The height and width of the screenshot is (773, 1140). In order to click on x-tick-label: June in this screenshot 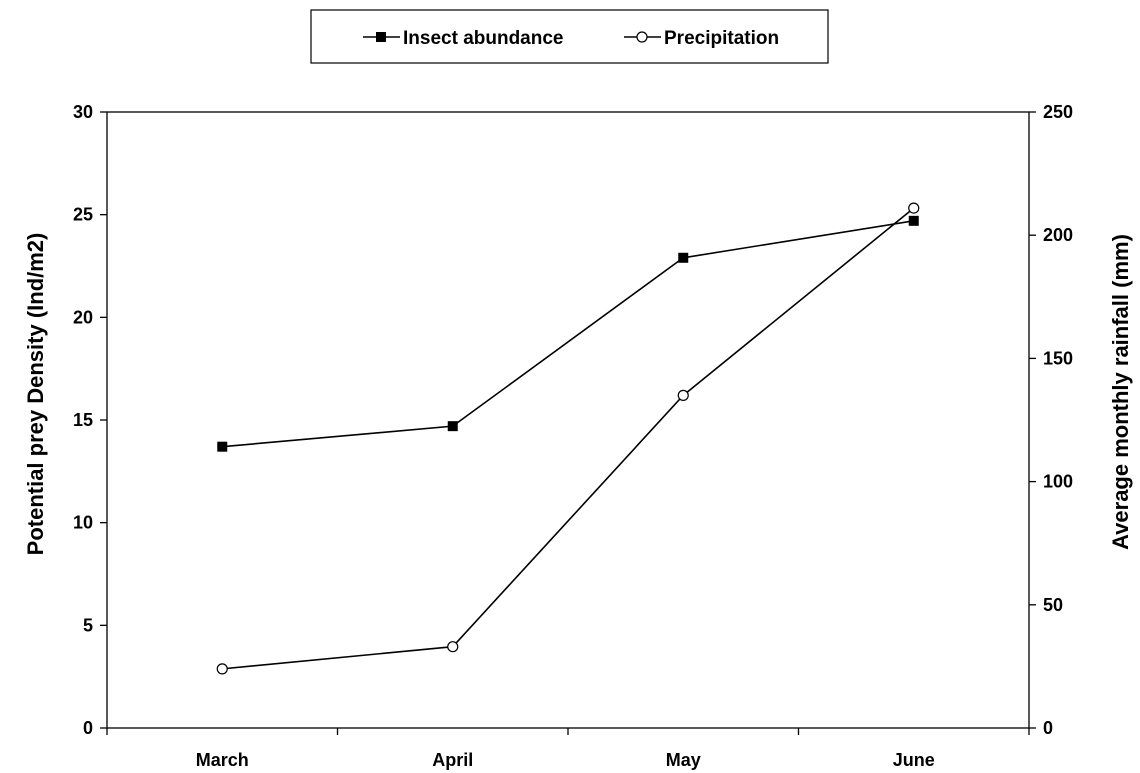, I will do `click(914, 760)`.